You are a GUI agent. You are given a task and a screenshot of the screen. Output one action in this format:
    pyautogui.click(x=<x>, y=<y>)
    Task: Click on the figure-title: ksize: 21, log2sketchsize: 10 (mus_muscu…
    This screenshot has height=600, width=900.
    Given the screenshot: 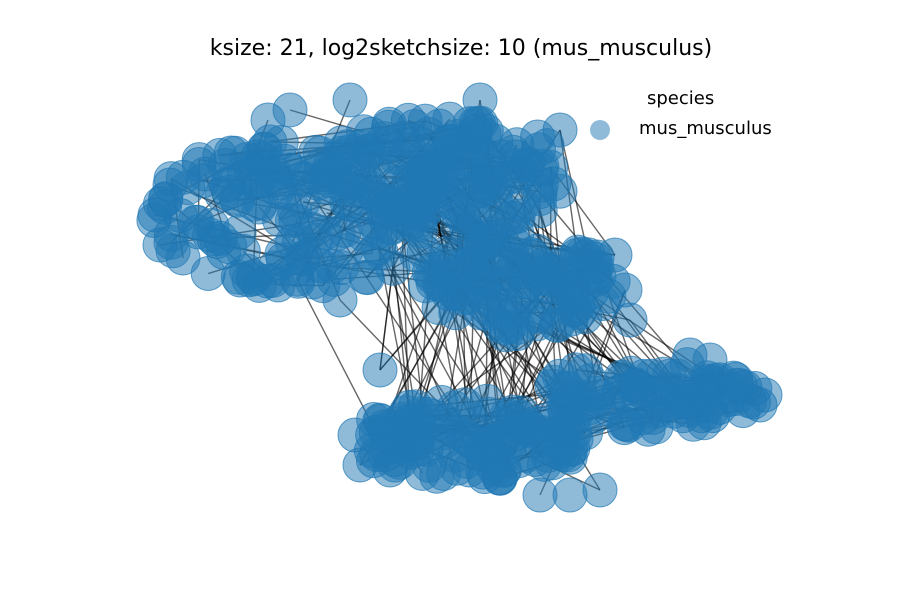 What is the action you would take?
    pyautogui.click(x=461, y=48)
    